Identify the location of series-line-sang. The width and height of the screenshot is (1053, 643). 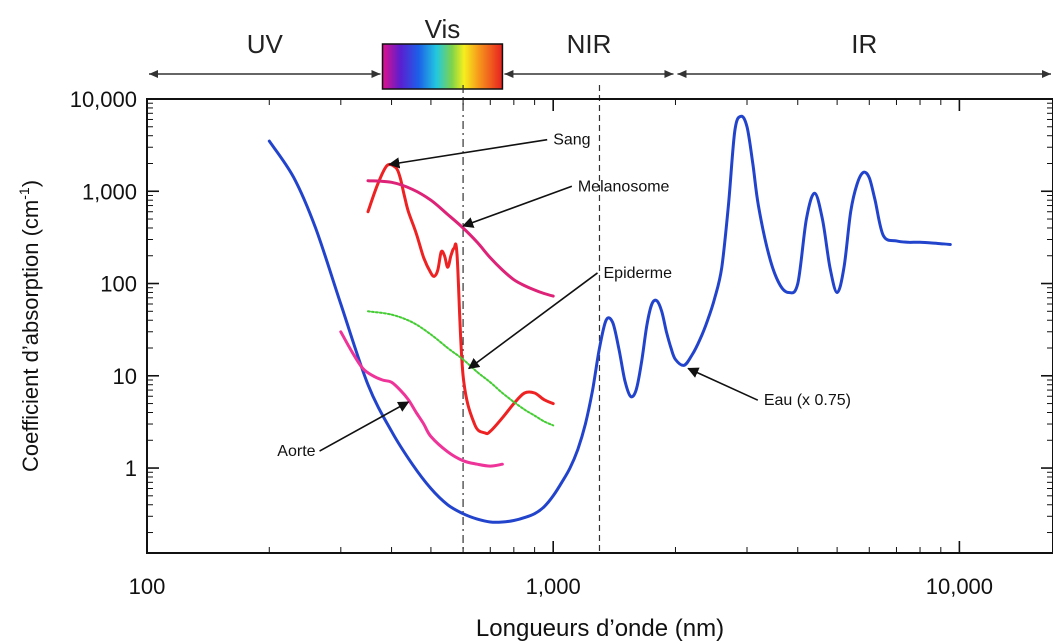
(460, 299).